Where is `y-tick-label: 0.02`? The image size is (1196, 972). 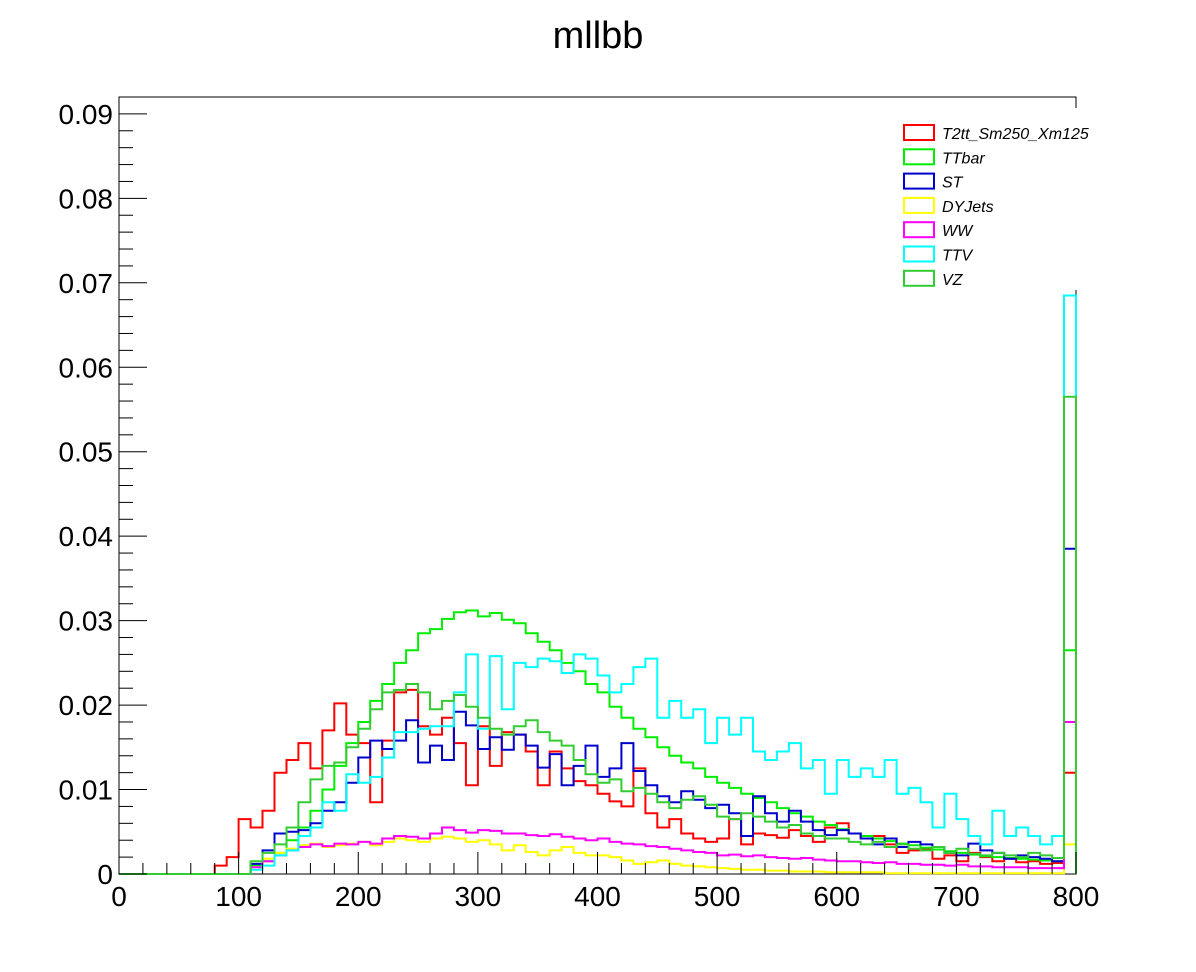 y-tick-label: 0.02 is located at coordinates (86, 705).